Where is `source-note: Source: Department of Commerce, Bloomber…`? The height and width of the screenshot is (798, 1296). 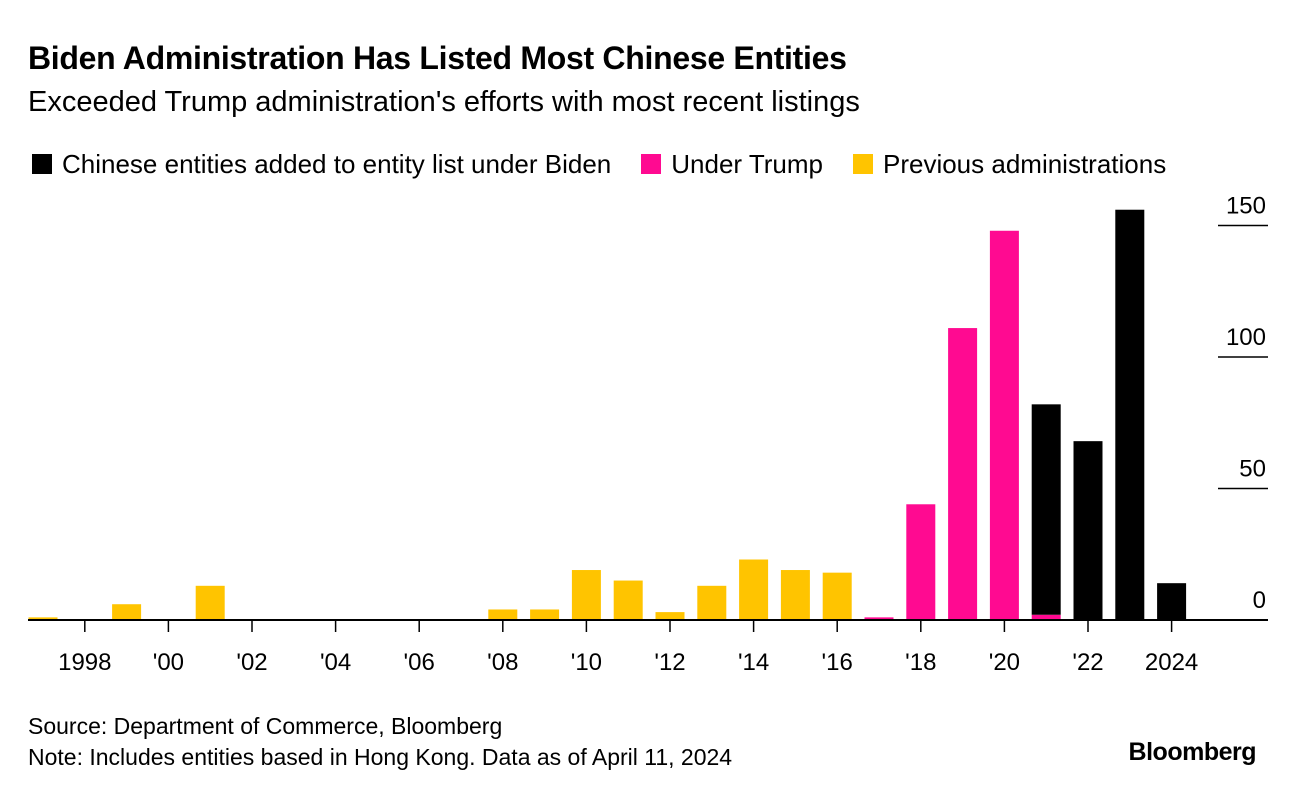 source-note: Source: Department of Commerce, Bloomber… is located at coordinates (265, 726).